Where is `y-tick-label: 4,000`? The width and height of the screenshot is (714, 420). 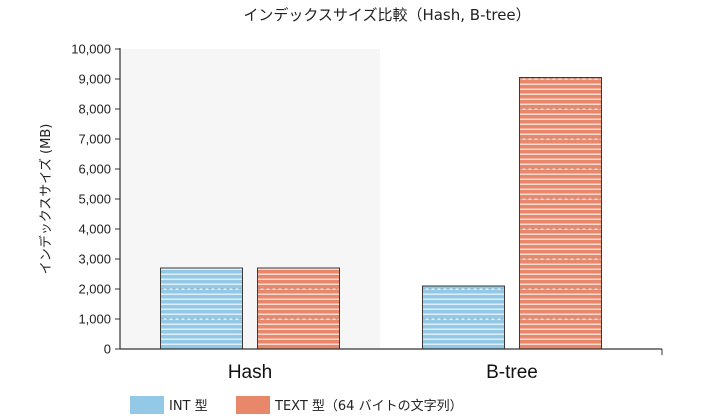
y-tick-label: 4,000 is located at coordinates (94, 229).